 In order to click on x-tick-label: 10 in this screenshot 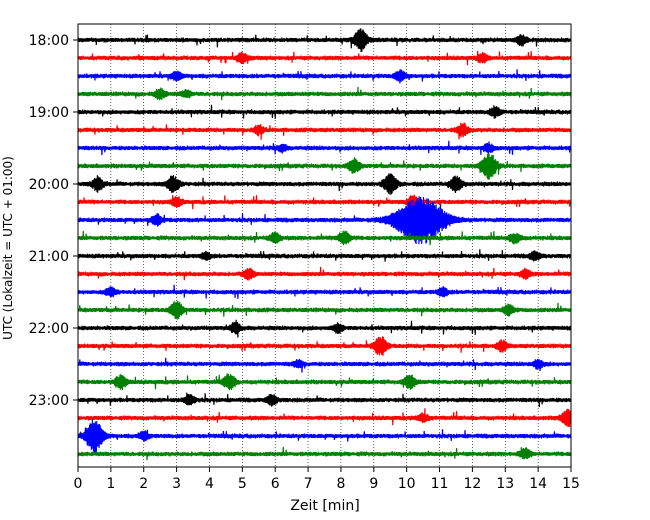, I will do `click(407, 484)`.